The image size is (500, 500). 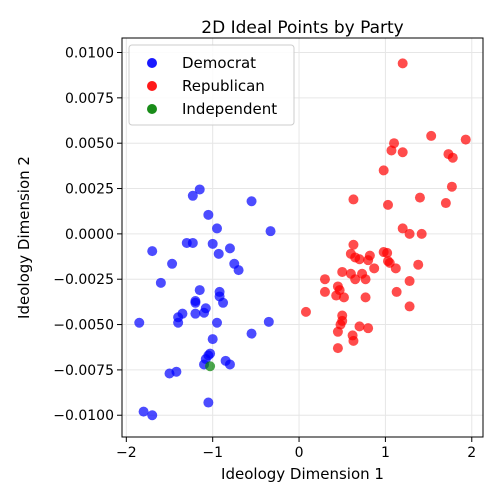 What do you see at coordinates (229, 109) in the screenshot?
I see `legend-label-independent: Independent` at bounding box center [229, 109].